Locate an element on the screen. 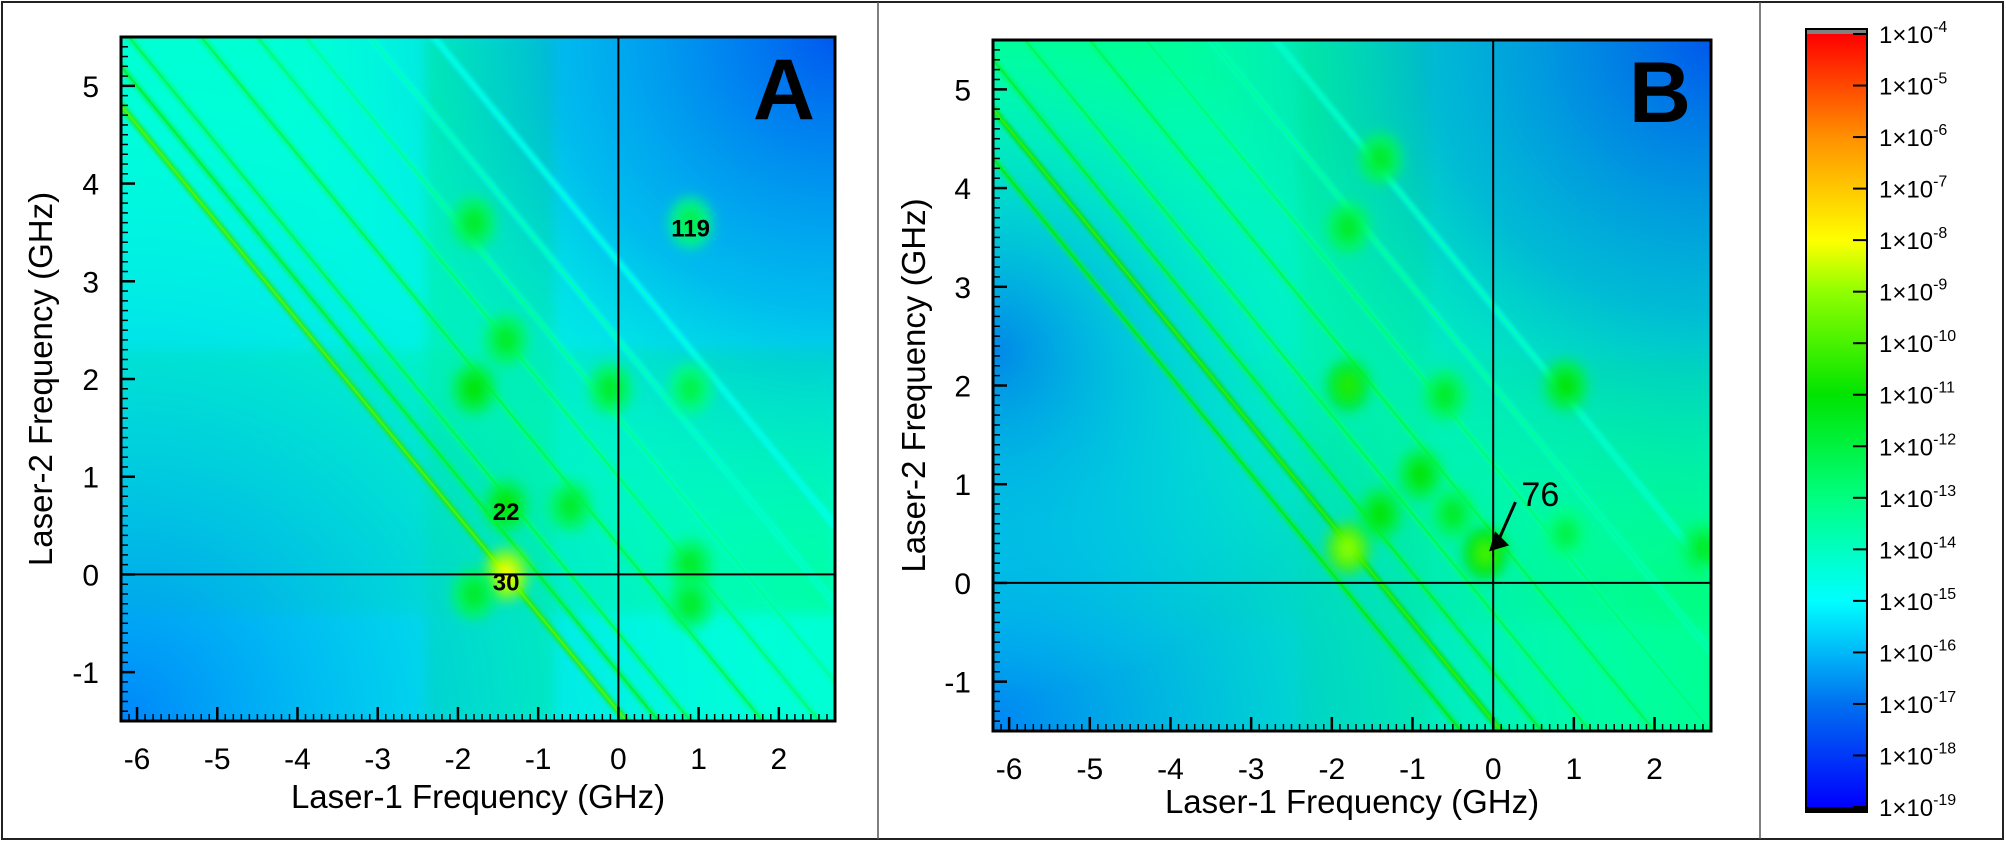  x-tick-label: 2 is located at coordinates (1654, 769).